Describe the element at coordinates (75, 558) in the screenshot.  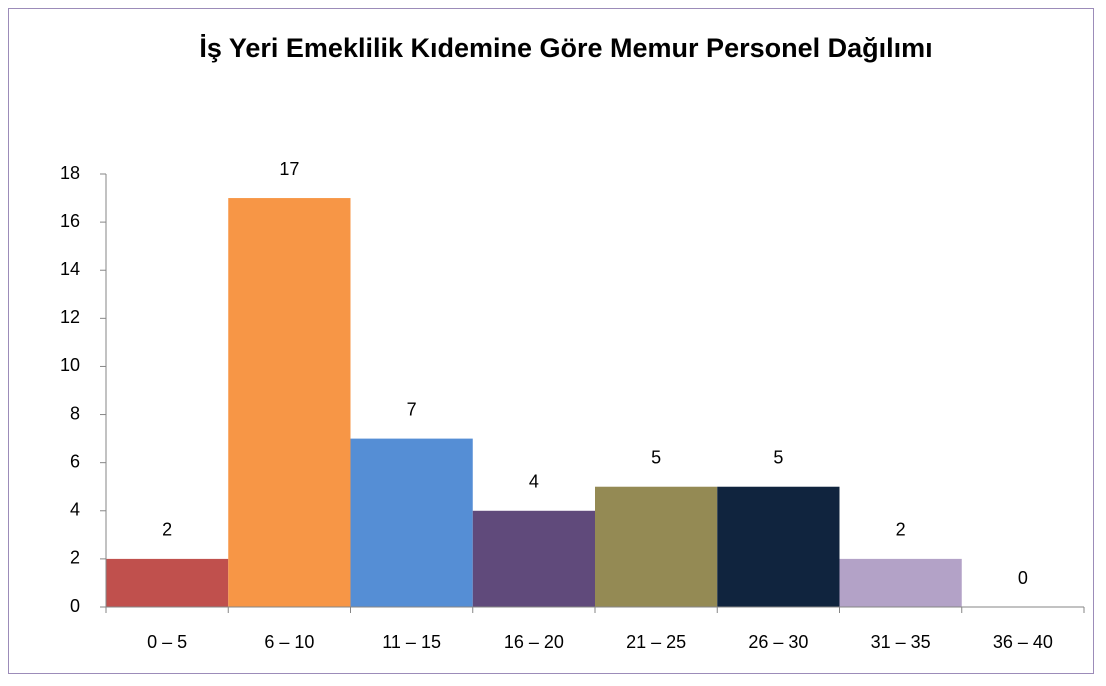
I see `y-tick-label: 2` at that location.